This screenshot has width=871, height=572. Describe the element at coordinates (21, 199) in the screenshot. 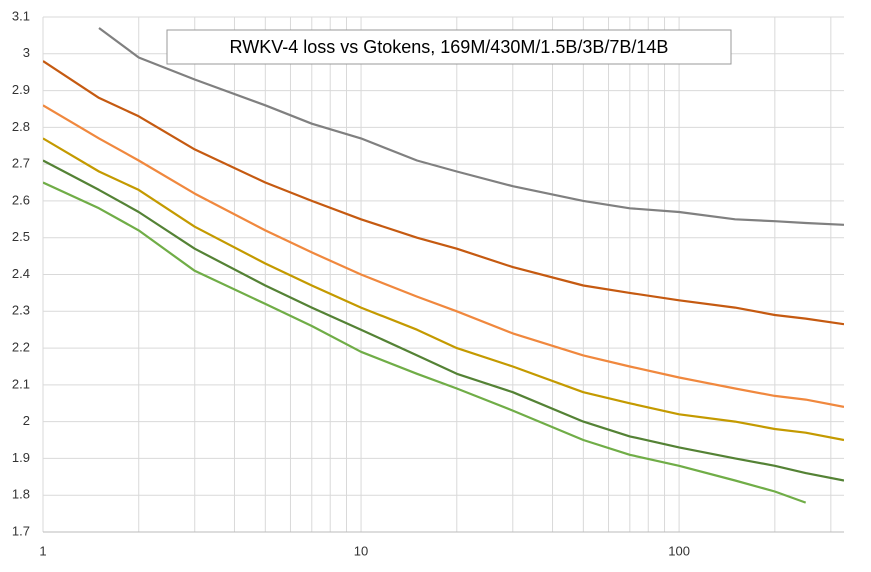

I see `y-tick-label: 2.6` at that location.